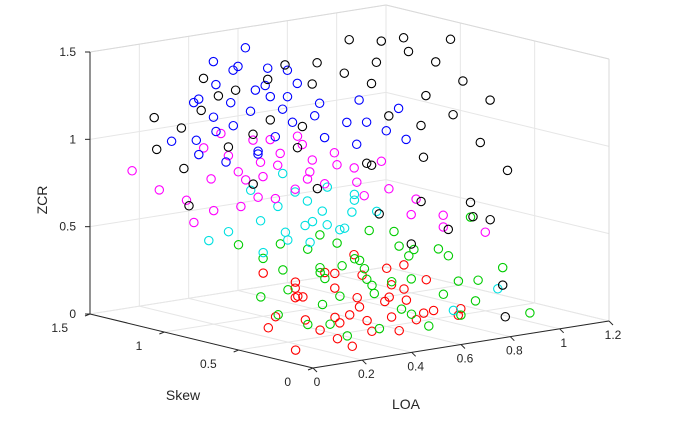  Describe the element at coordinates (67, 52) in the screenshot. I see `z-tick-label: 1.5` at that location.